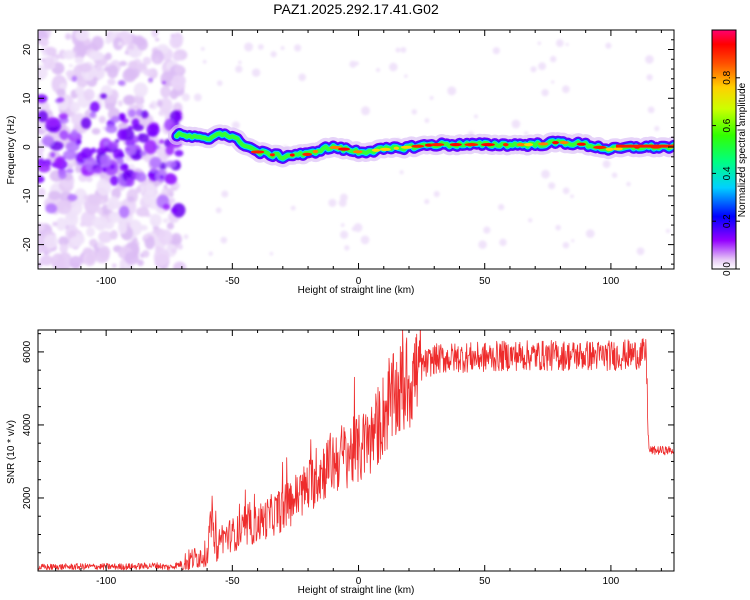  I want to click on snr-xtick-label: -100, so click(106, 581).